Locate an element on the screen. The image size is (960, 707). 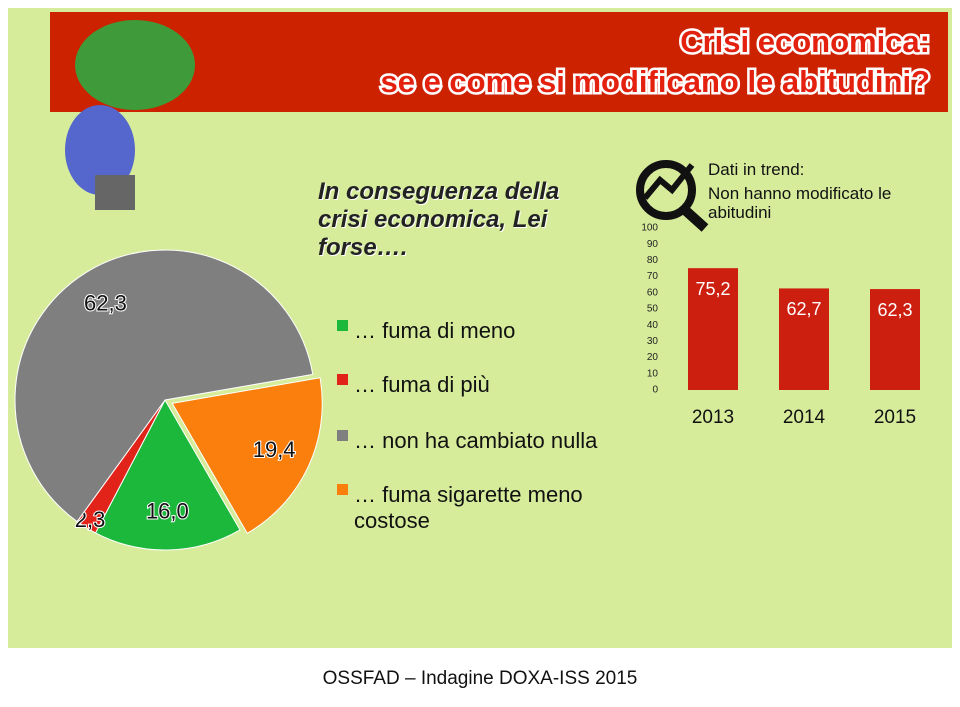
y-tick-label: 10 is located at coordinates (653, 373).